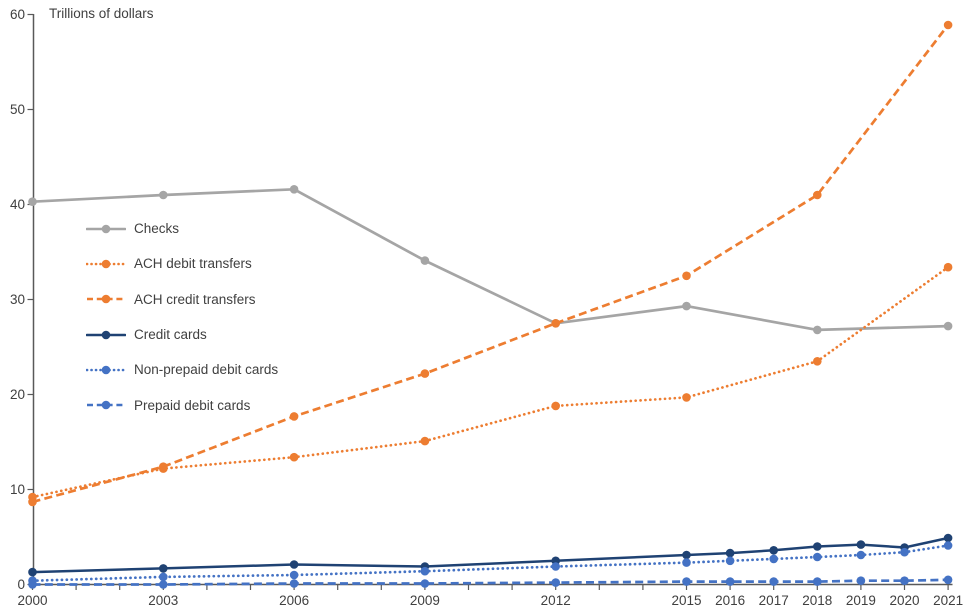 This screenshot has width=975, height=616. What do you see at coordinates (17, 14) in the screenshot?
I see `y-tick-label: 60` at bounding box center [17, 14].